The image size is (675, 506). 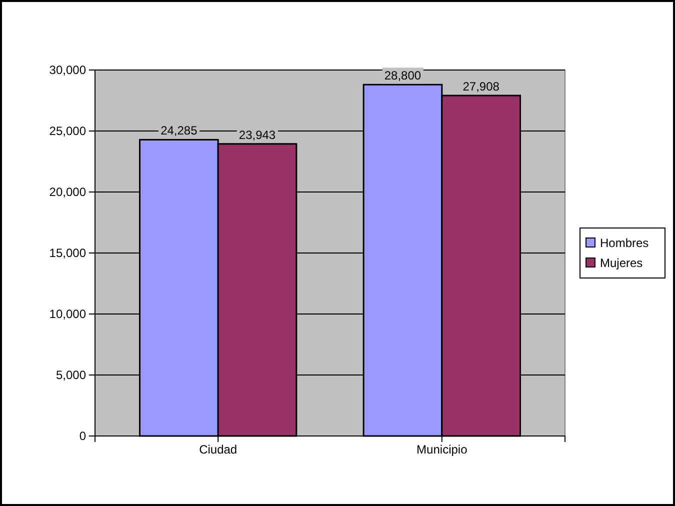 What do you see at coordinates (67, 131) in the screenshot?
I see `y-tick-label: 25,000` at bounding box center [67, 131].